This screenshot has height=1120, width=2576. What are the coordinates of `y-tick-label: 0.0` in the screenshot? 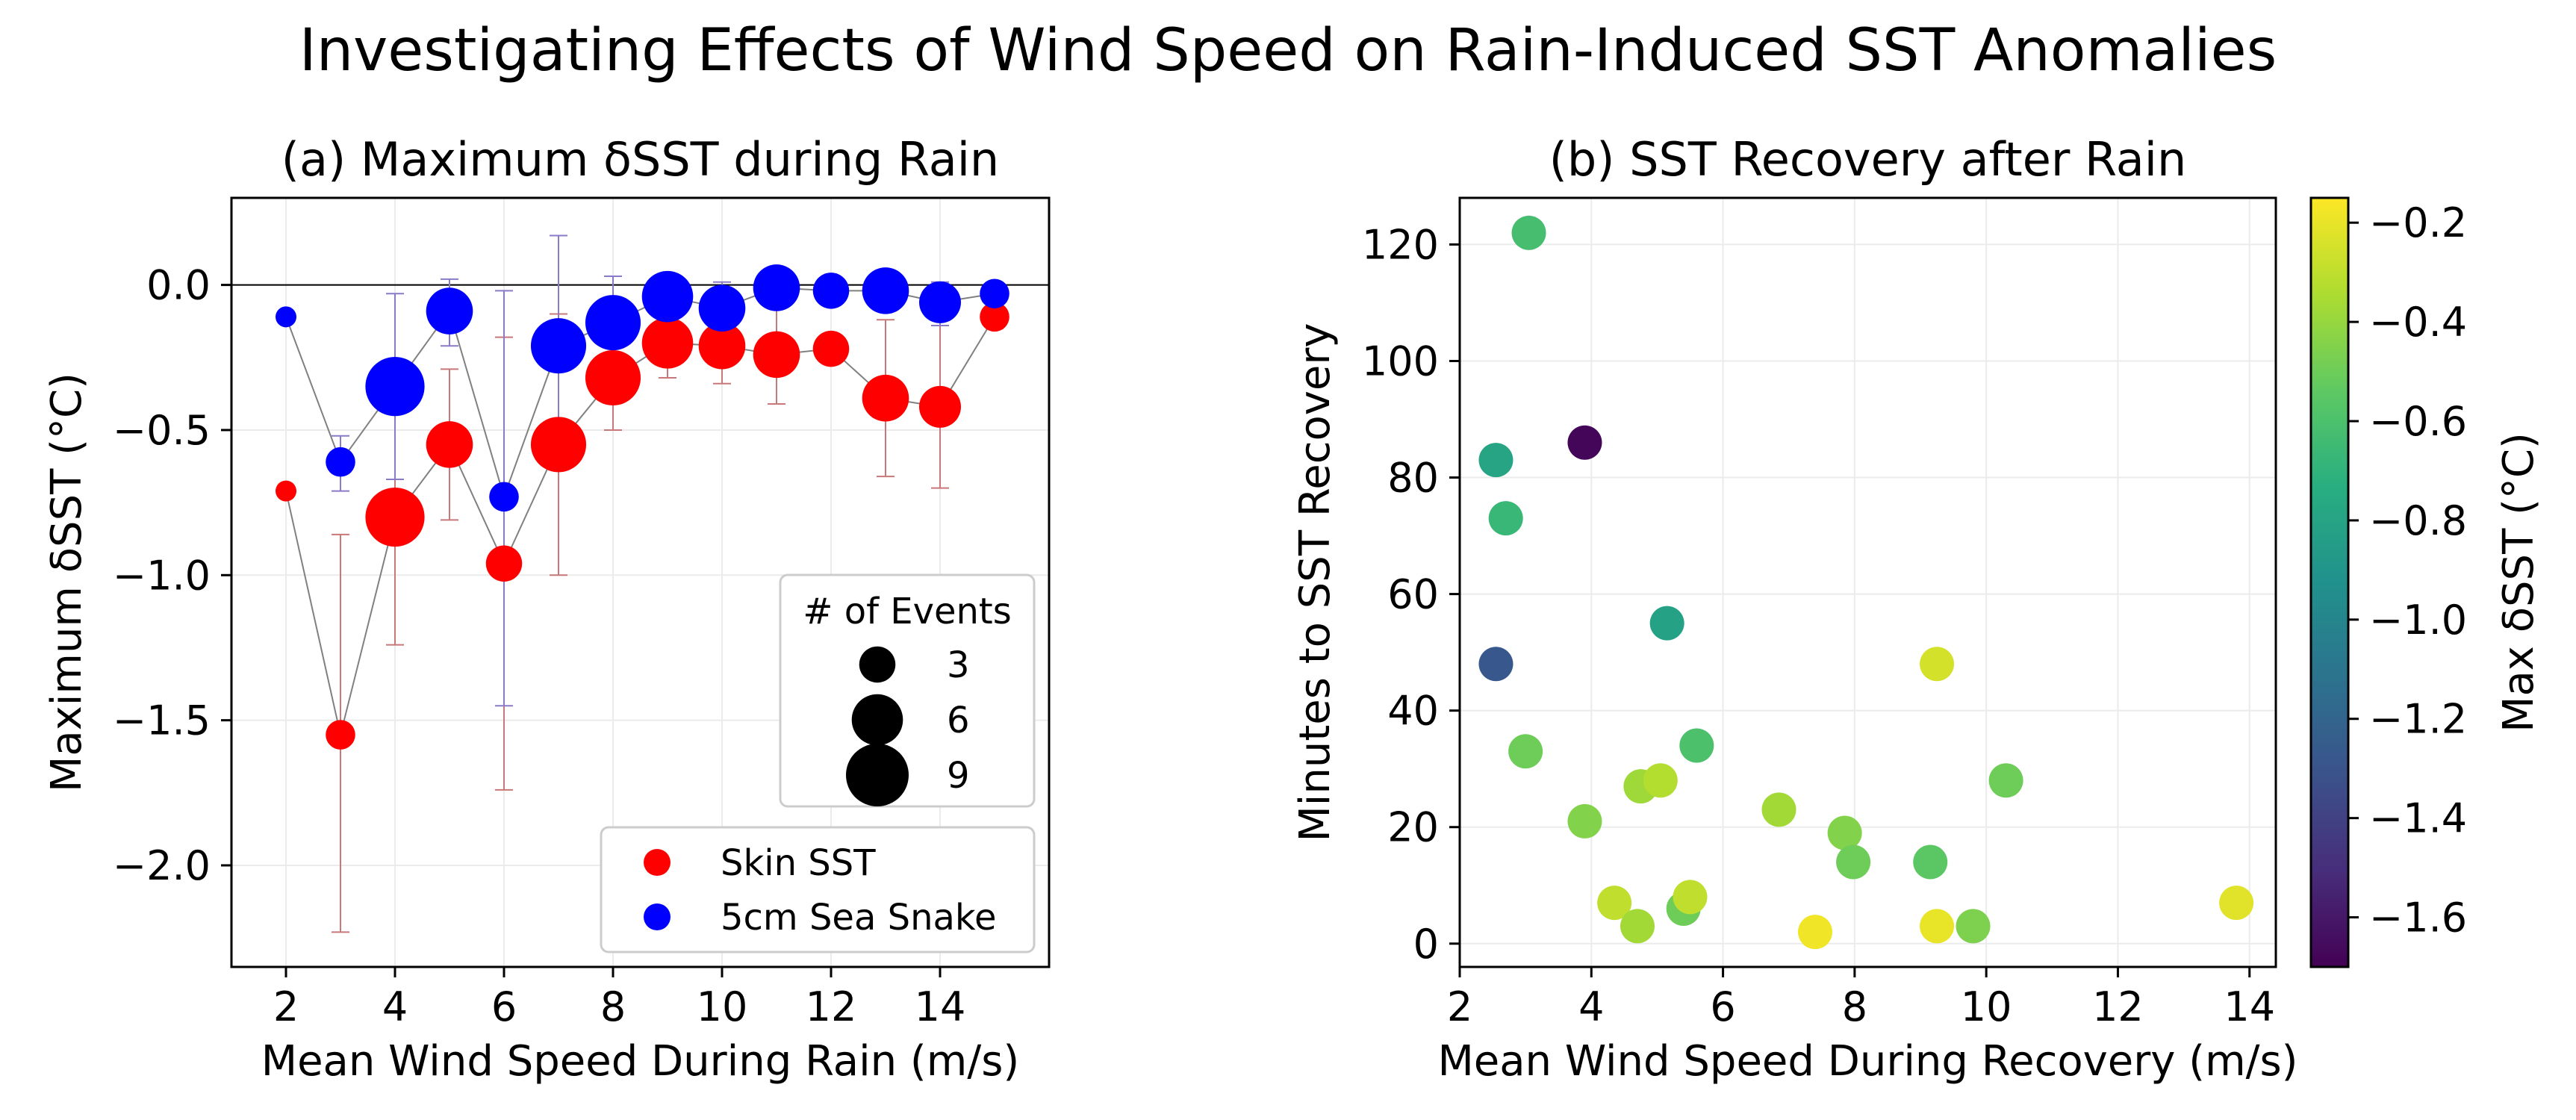 It's located at (178, 285).